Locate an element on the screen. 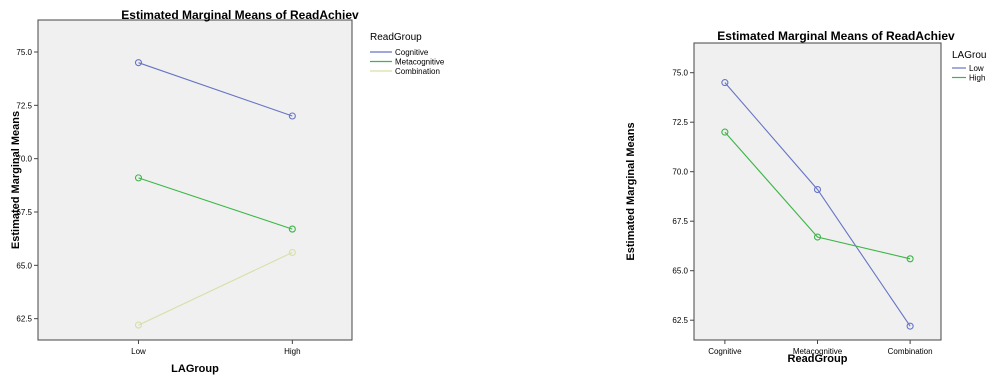  legend-title: LAGroup is located at coordinates (969, 55).